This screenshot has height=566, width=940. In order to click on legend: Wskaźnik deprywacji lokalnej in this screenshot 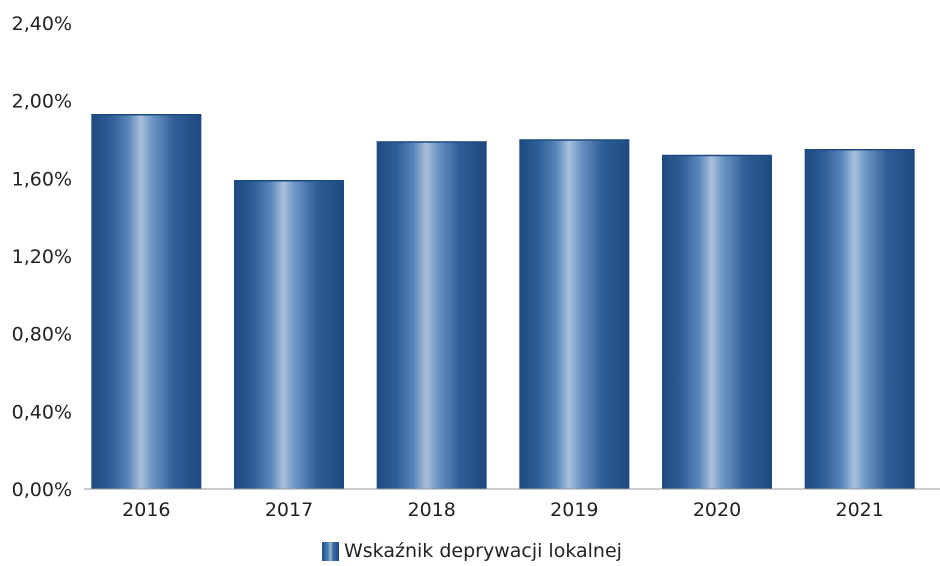, I will do `click(472, 551)`.